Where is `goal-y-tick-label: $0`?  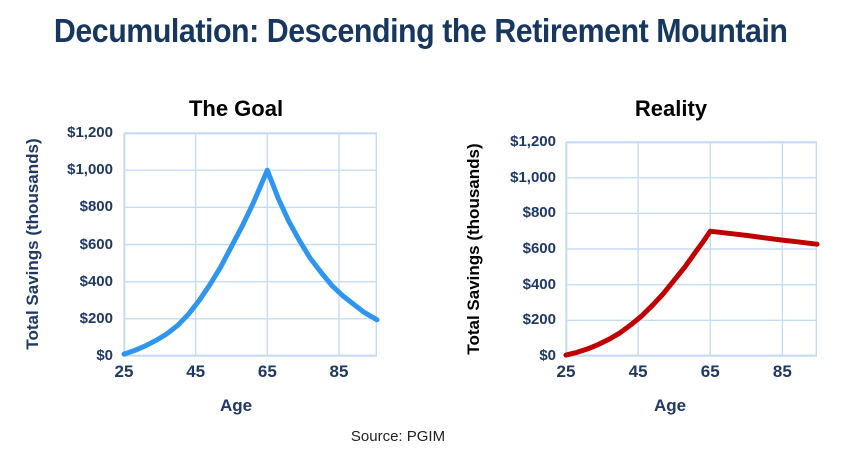
goal-y-tick-label: $0 is located at coordinates (104, 355).